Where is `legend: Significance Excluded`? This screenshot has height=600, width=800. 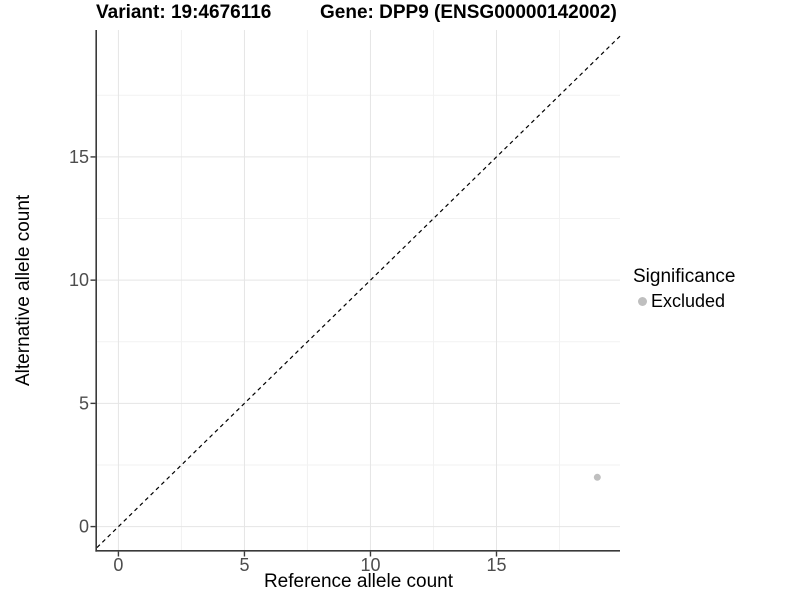 legend: Significance Excluded is located at coordinates (684, 288).